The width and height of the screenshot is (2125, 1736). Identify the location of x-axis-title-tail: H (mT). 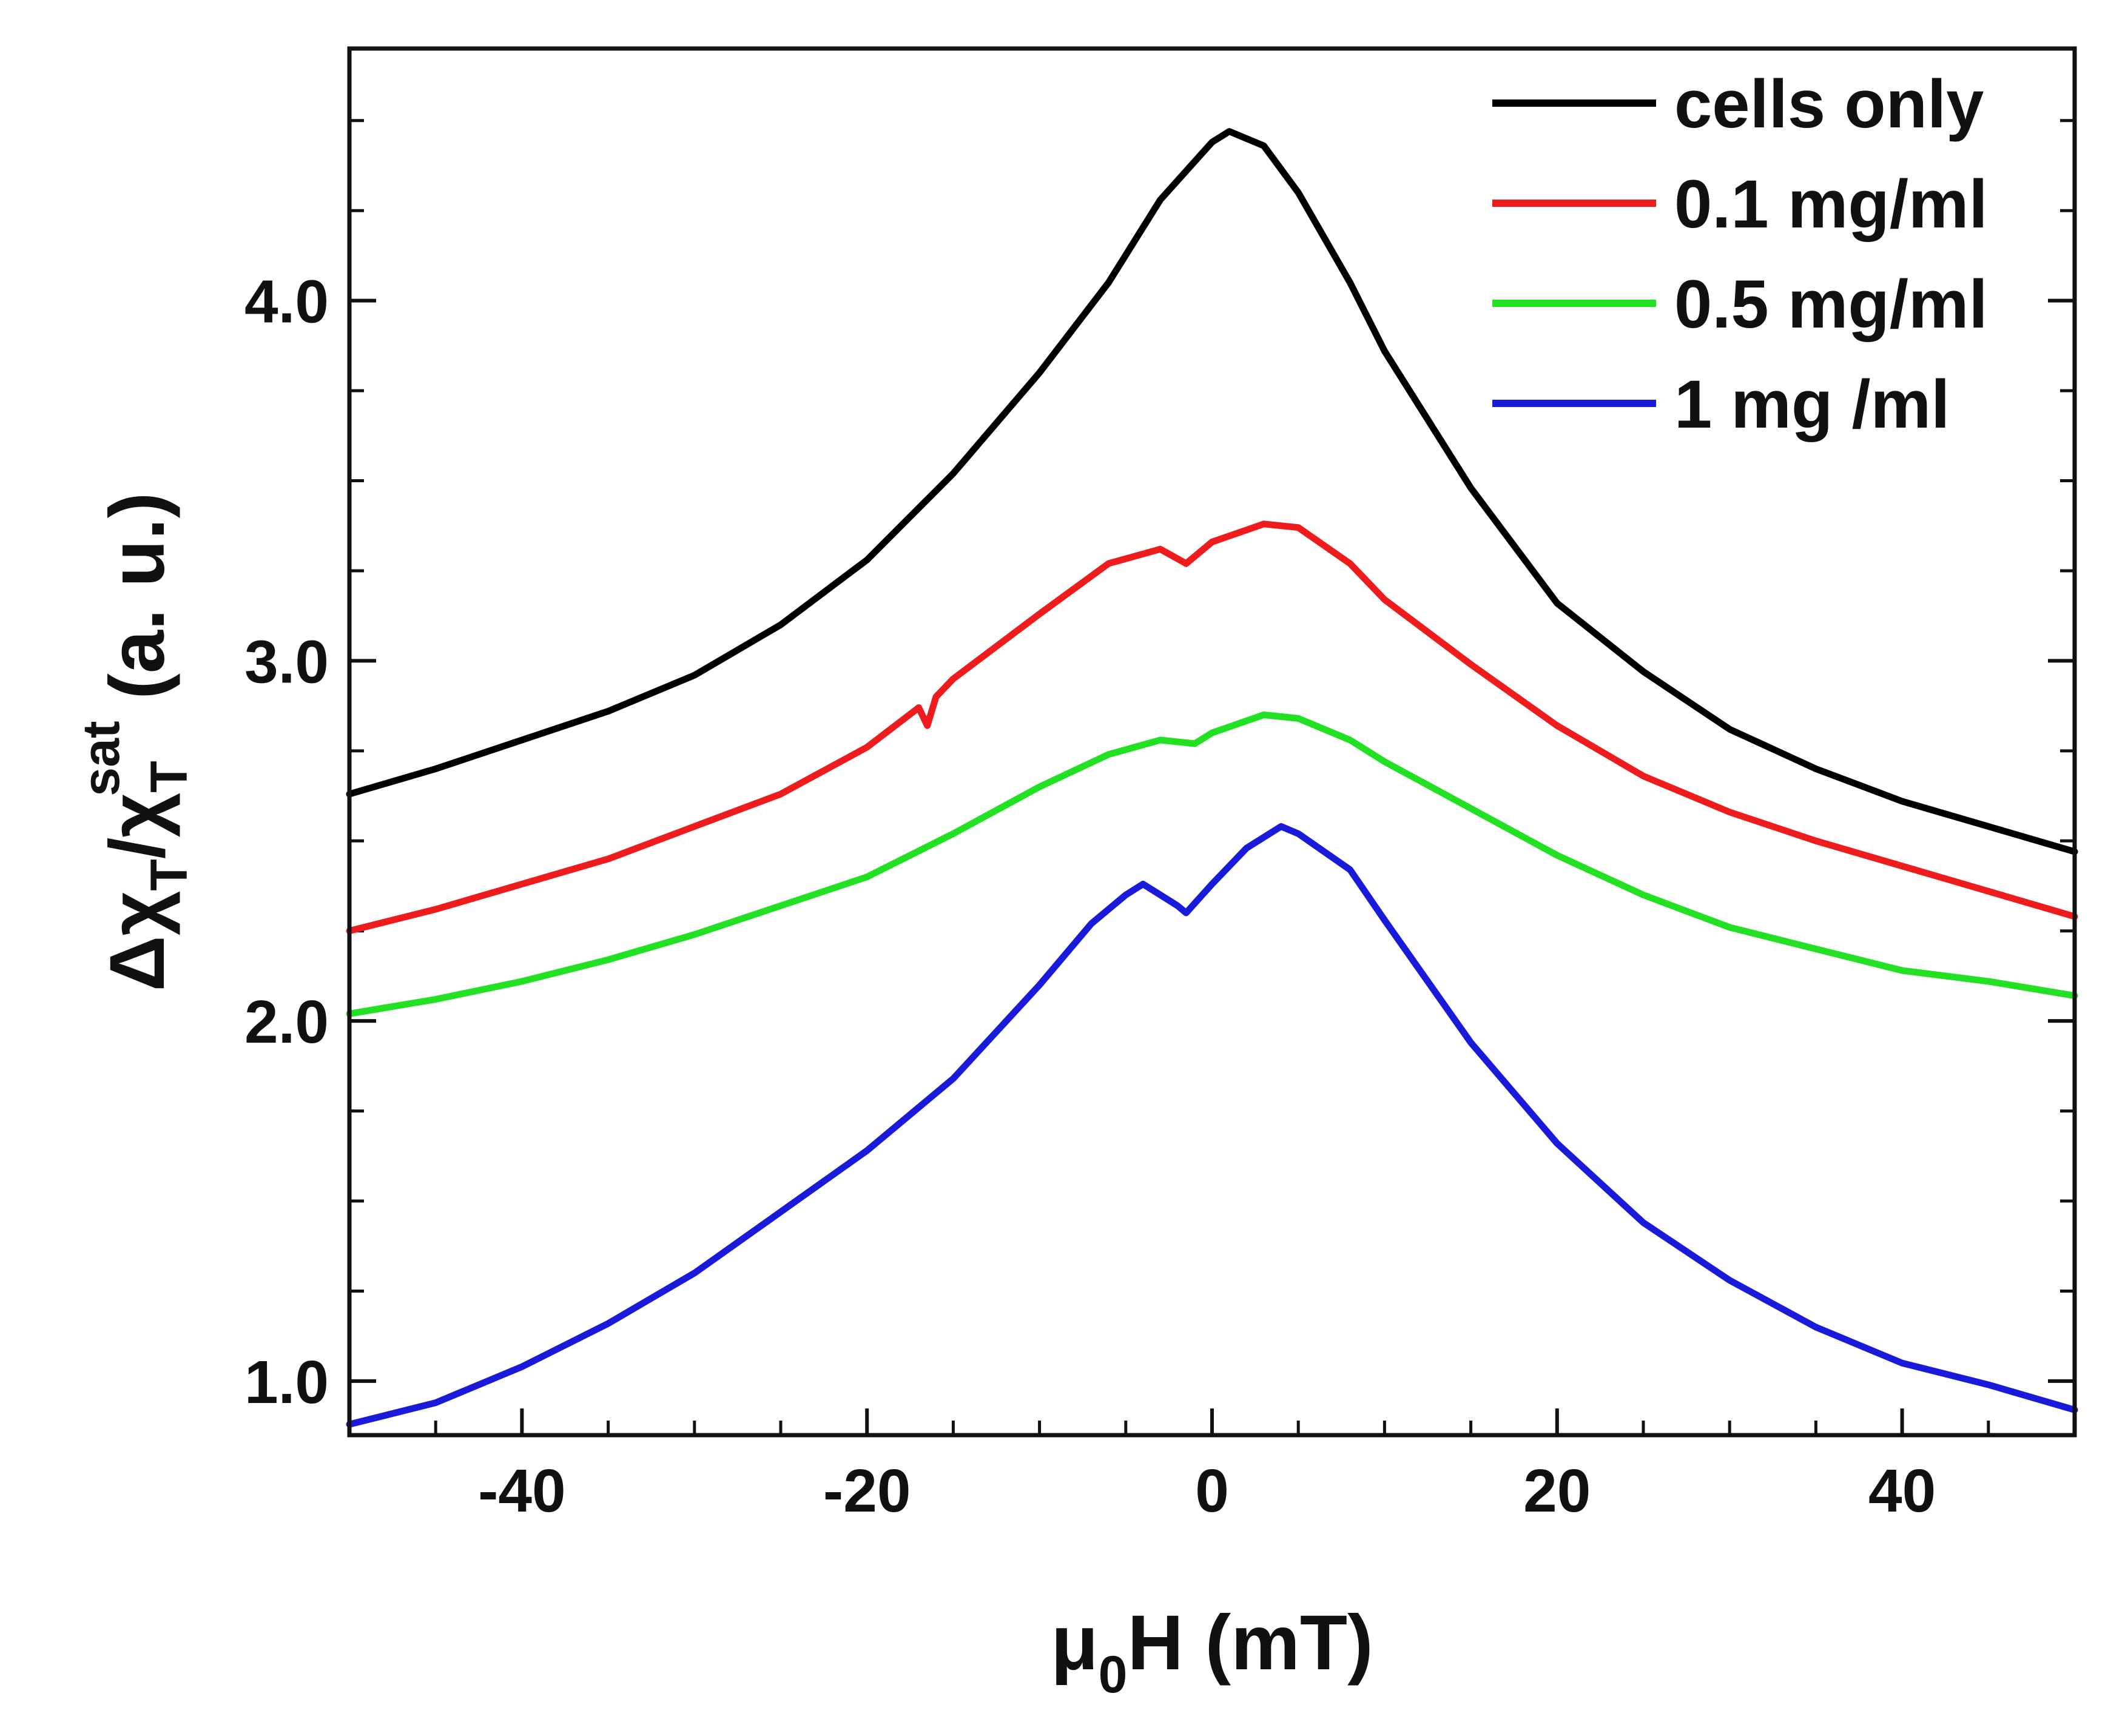
(1250, 1643).